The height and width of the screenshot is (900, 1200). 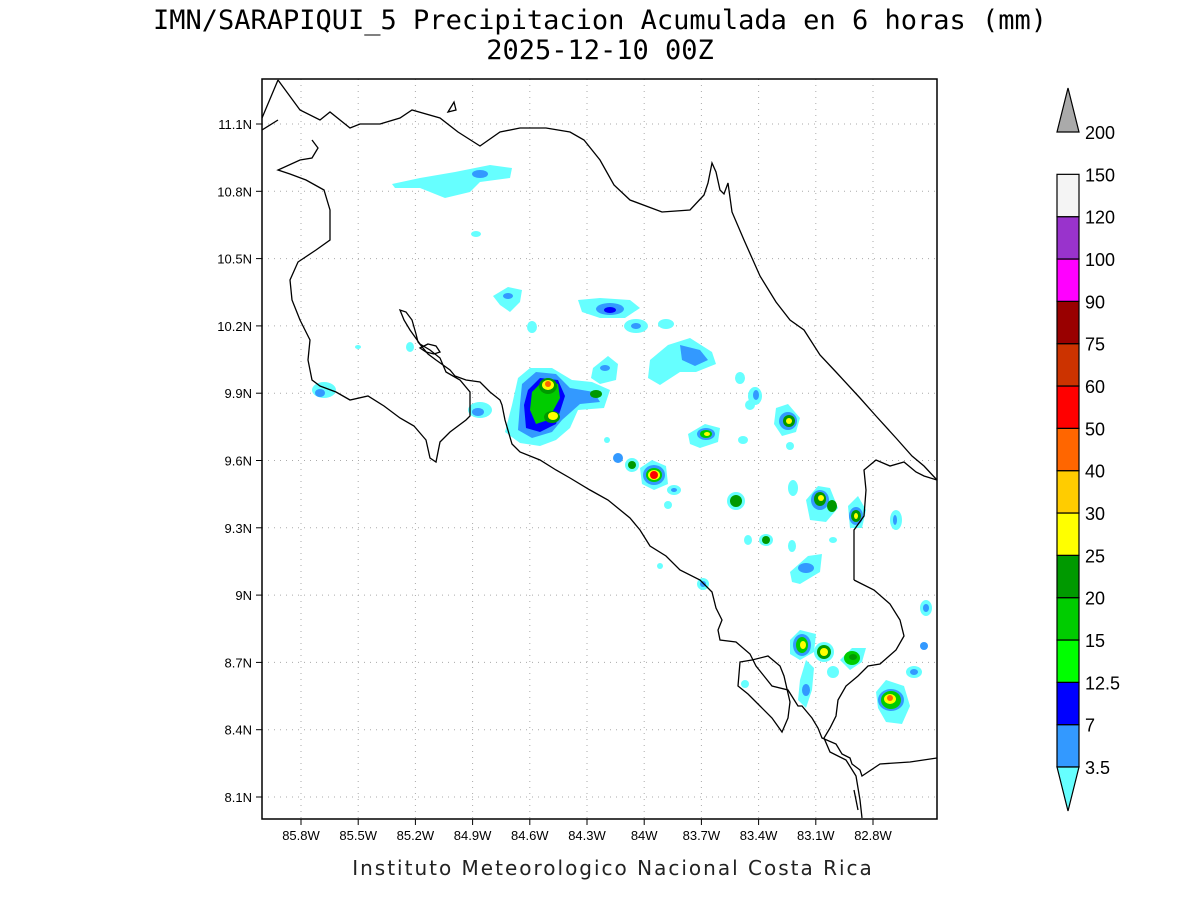 I want to click on x-tick-label: 84W, so click(x=644, y=835).